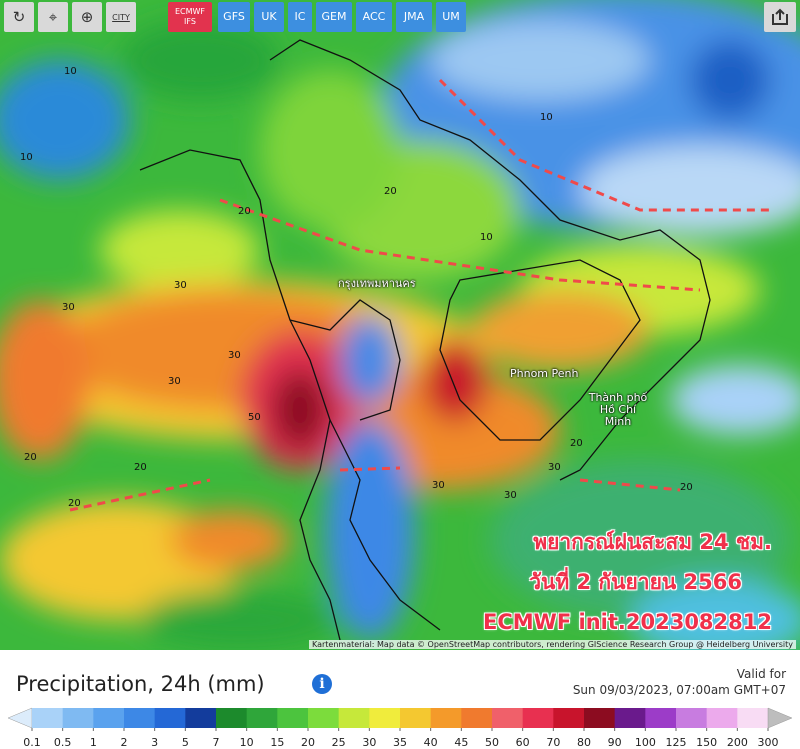 The width and height of the screenshot is (800, 749). What do you see at coordinates (121, 17) in the screenshot?
I see `city-button: CITY` at bounding box center [121, 17].